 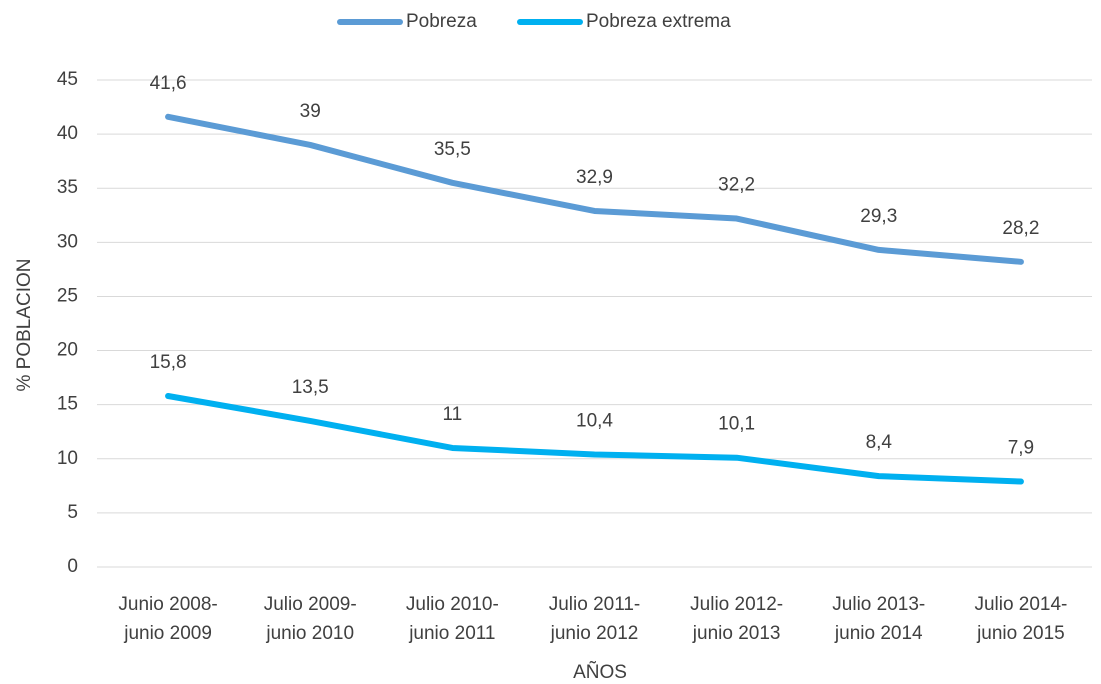 I want to click on series-line, so click(x=594, y=439).